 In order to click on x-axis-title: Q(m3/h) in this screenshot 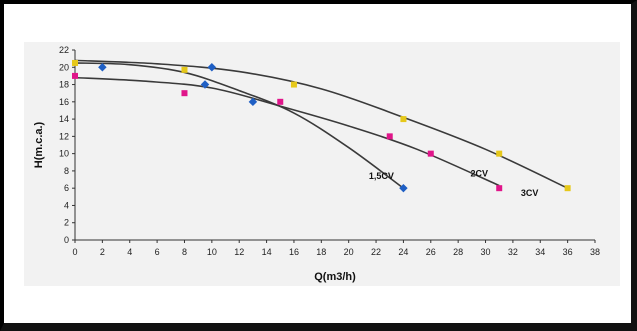, I will do `click(335, 277)`.